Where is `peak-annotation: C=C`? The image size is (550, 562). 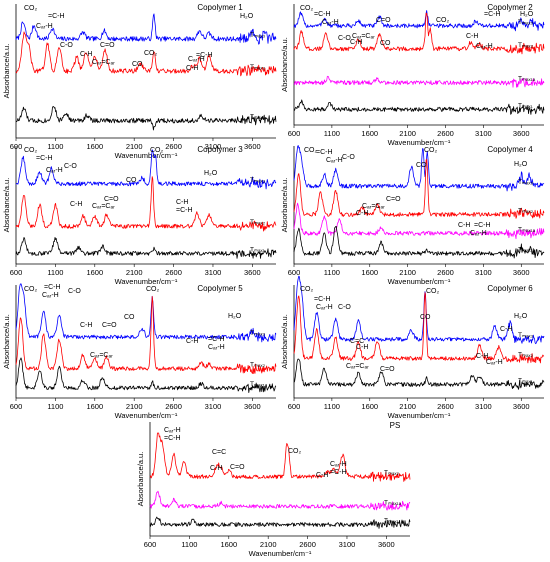 peak-annotation: C=C is located at coordinates (357, 341).